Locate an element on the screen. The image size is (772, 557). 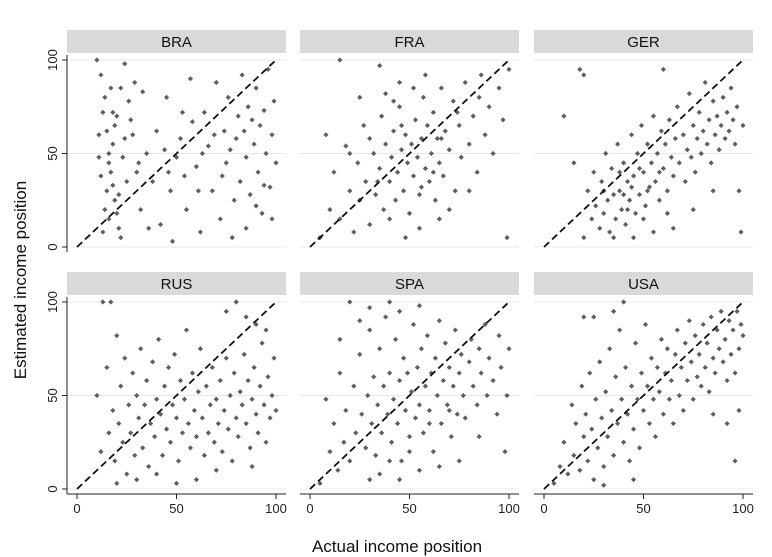
y-tick-label: 100 is located at coordinates (52, 60).